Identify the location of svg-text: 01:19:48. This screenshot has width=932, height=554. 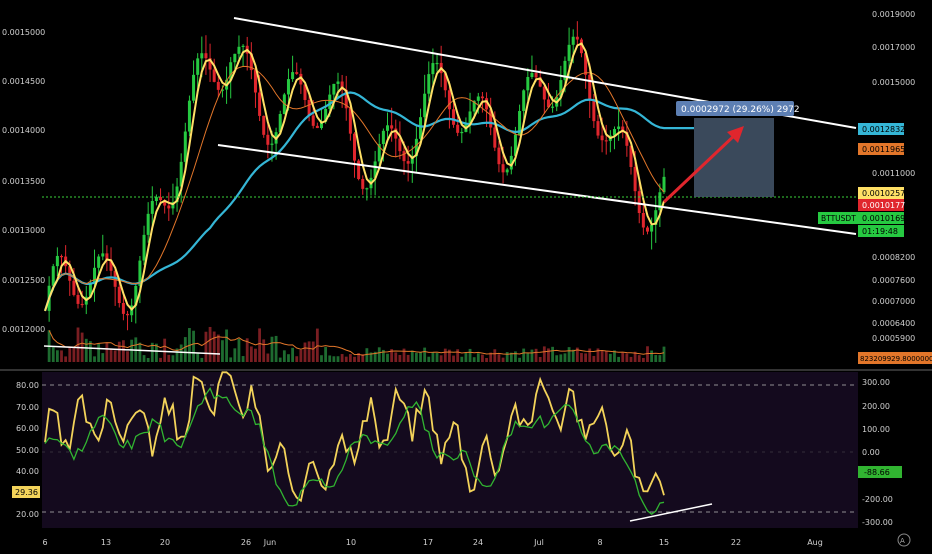
(880, 231).